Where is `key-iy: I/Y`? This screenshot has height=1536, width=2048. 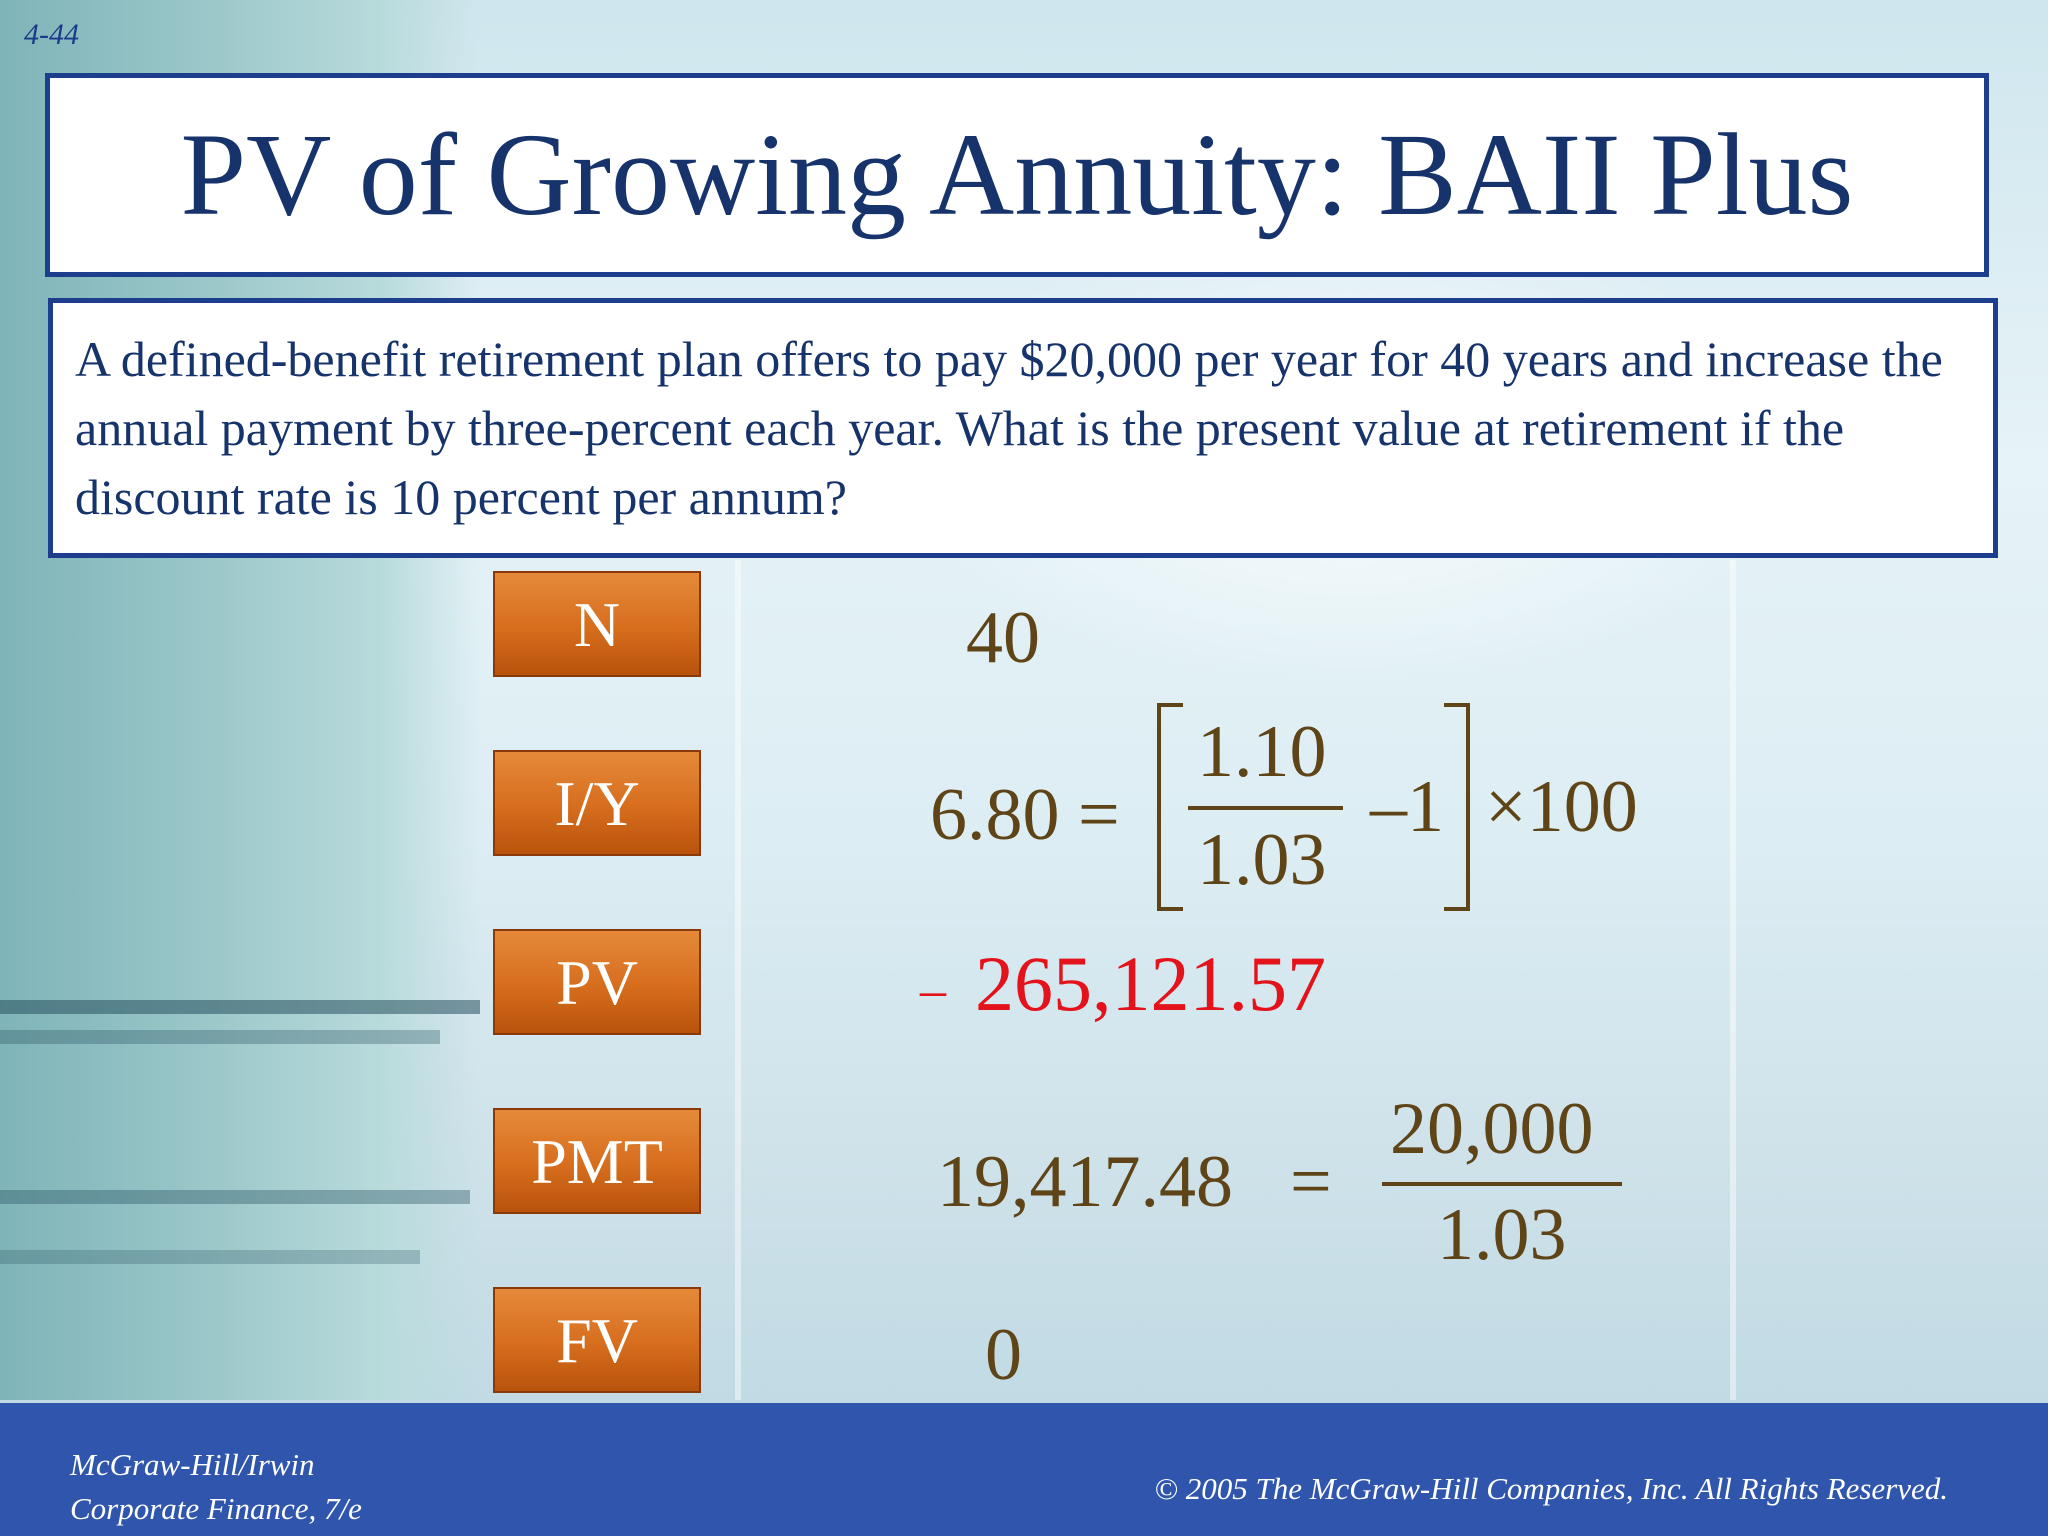
key-iy: I/Y is located at coordinates (597, 803).